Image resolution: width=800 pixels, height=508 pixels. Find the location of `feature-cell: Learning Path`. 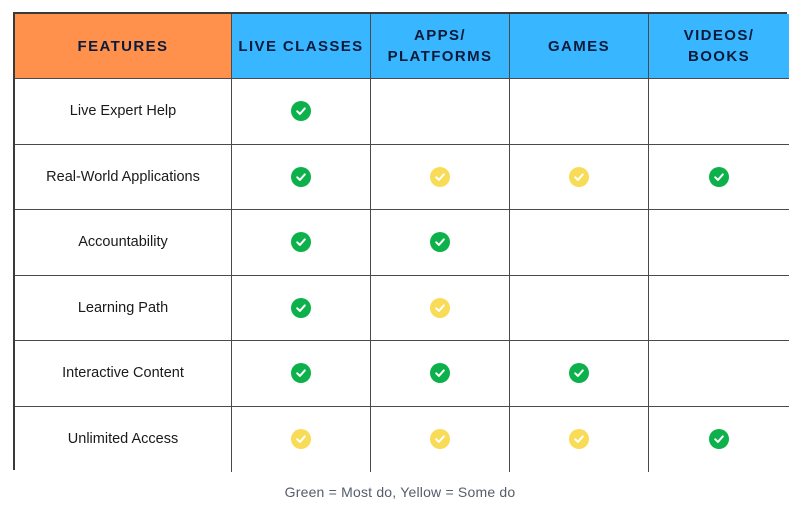

feature-cell: Learning Path is located at coordinates (123, 308).